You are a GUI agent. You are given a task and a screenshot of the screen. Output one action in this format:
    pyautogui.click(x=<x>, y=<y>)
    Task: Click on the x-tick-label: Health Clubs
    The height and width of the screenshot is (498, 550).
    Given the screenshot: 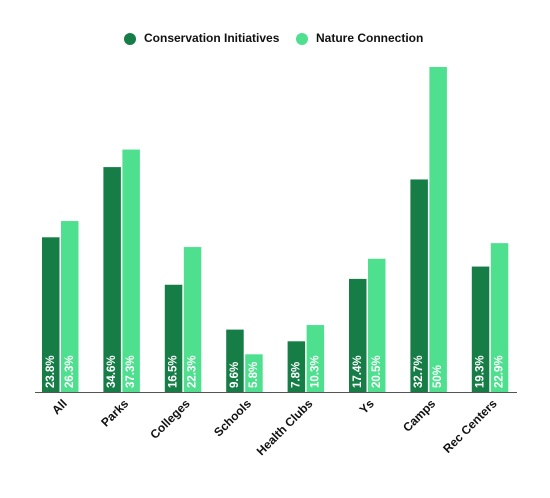 What is the action you would take?
    pyautogui.click(x=285, y=427)
    